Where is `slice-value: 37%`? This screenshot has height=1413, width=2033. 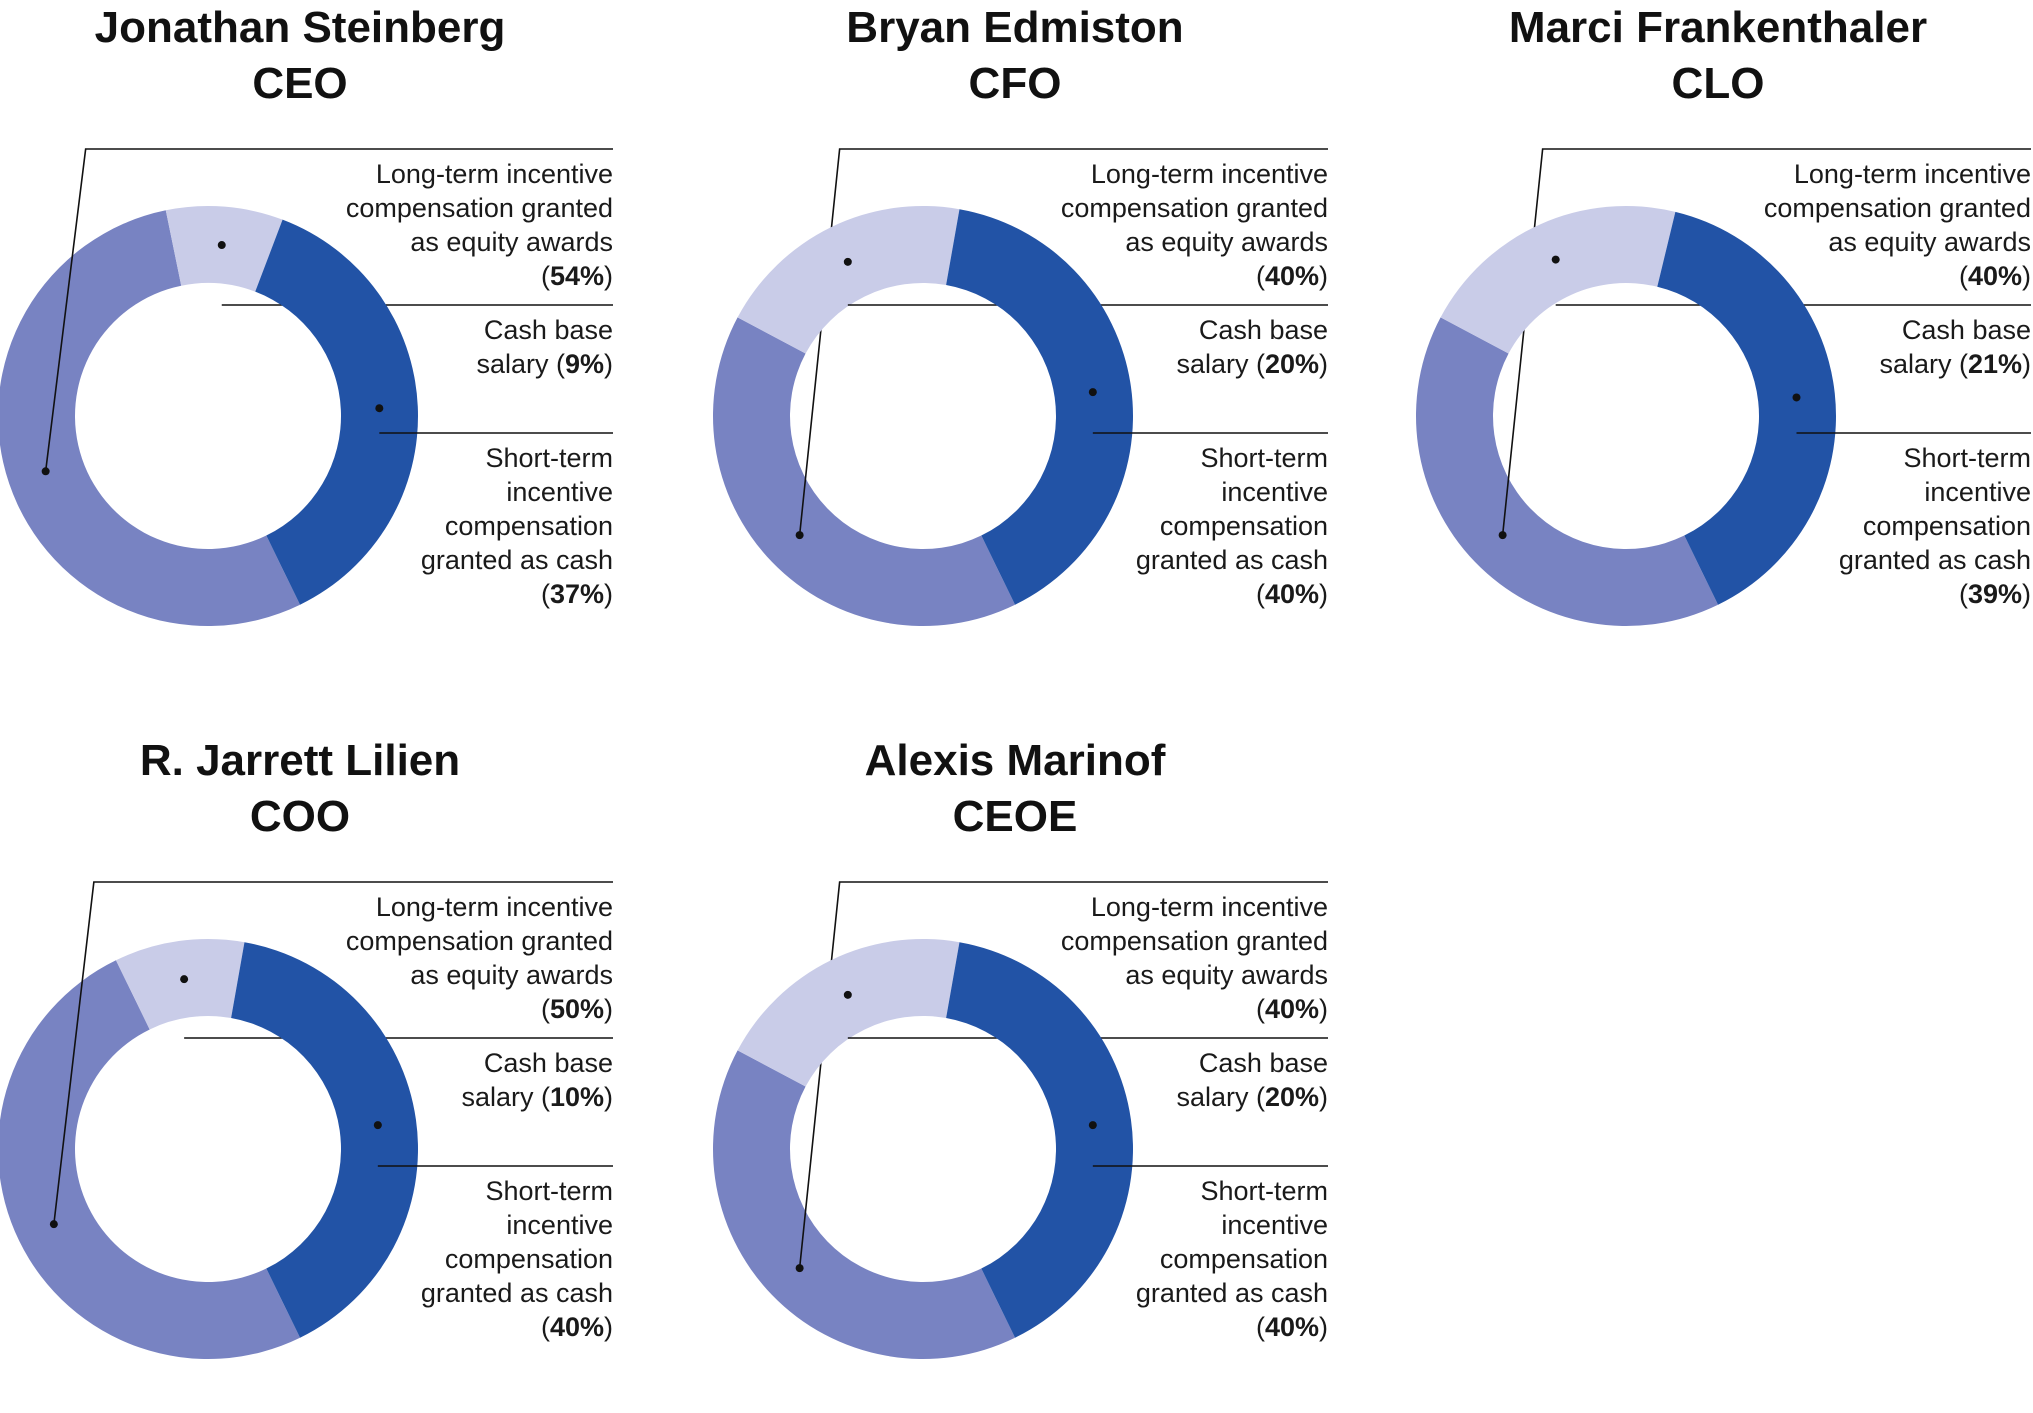 slice-value: 37% is located at coordinates (576, 594).